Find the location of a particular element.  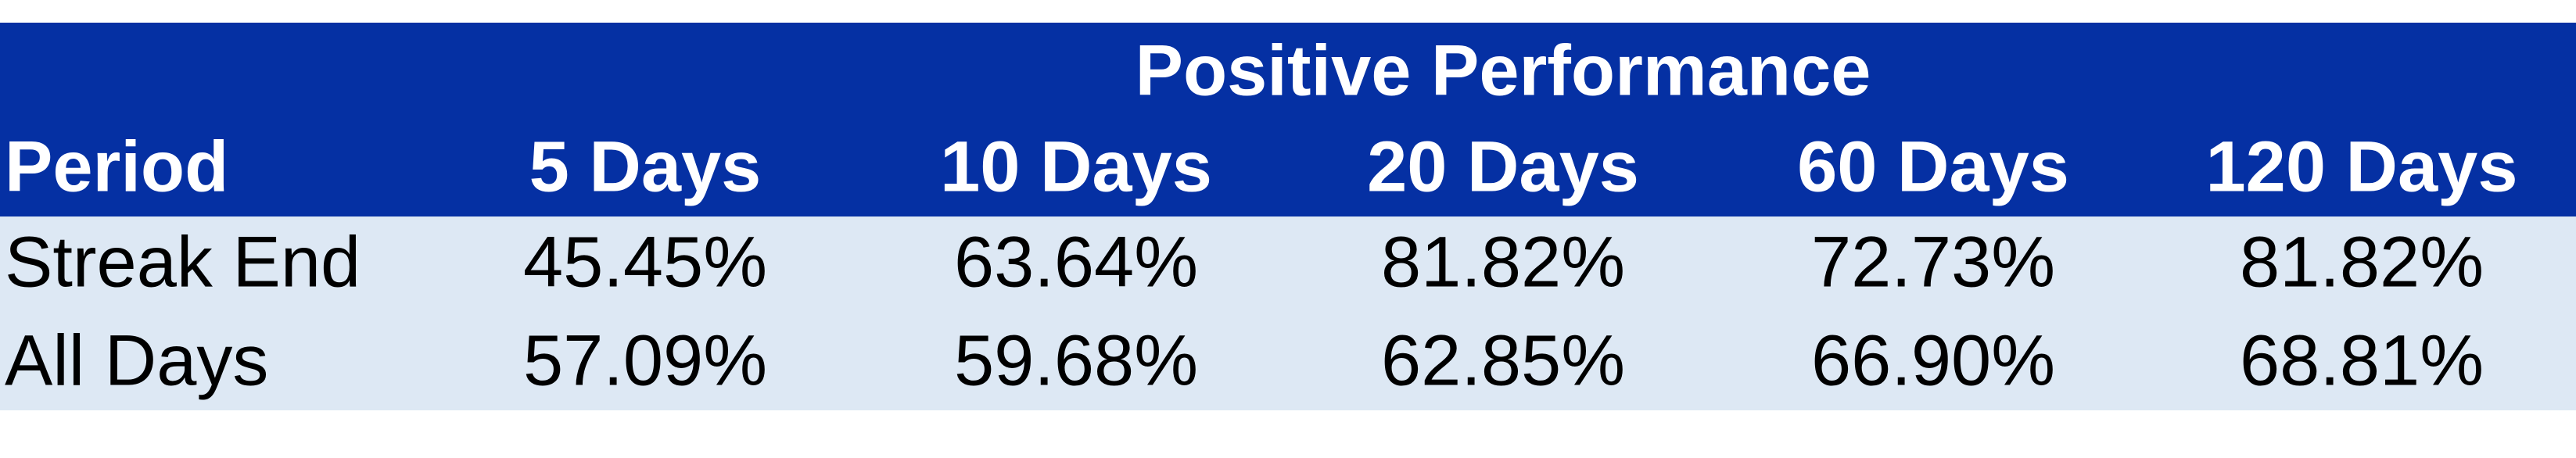

column-header: 20 Days is located at coordinates (1503, 166).